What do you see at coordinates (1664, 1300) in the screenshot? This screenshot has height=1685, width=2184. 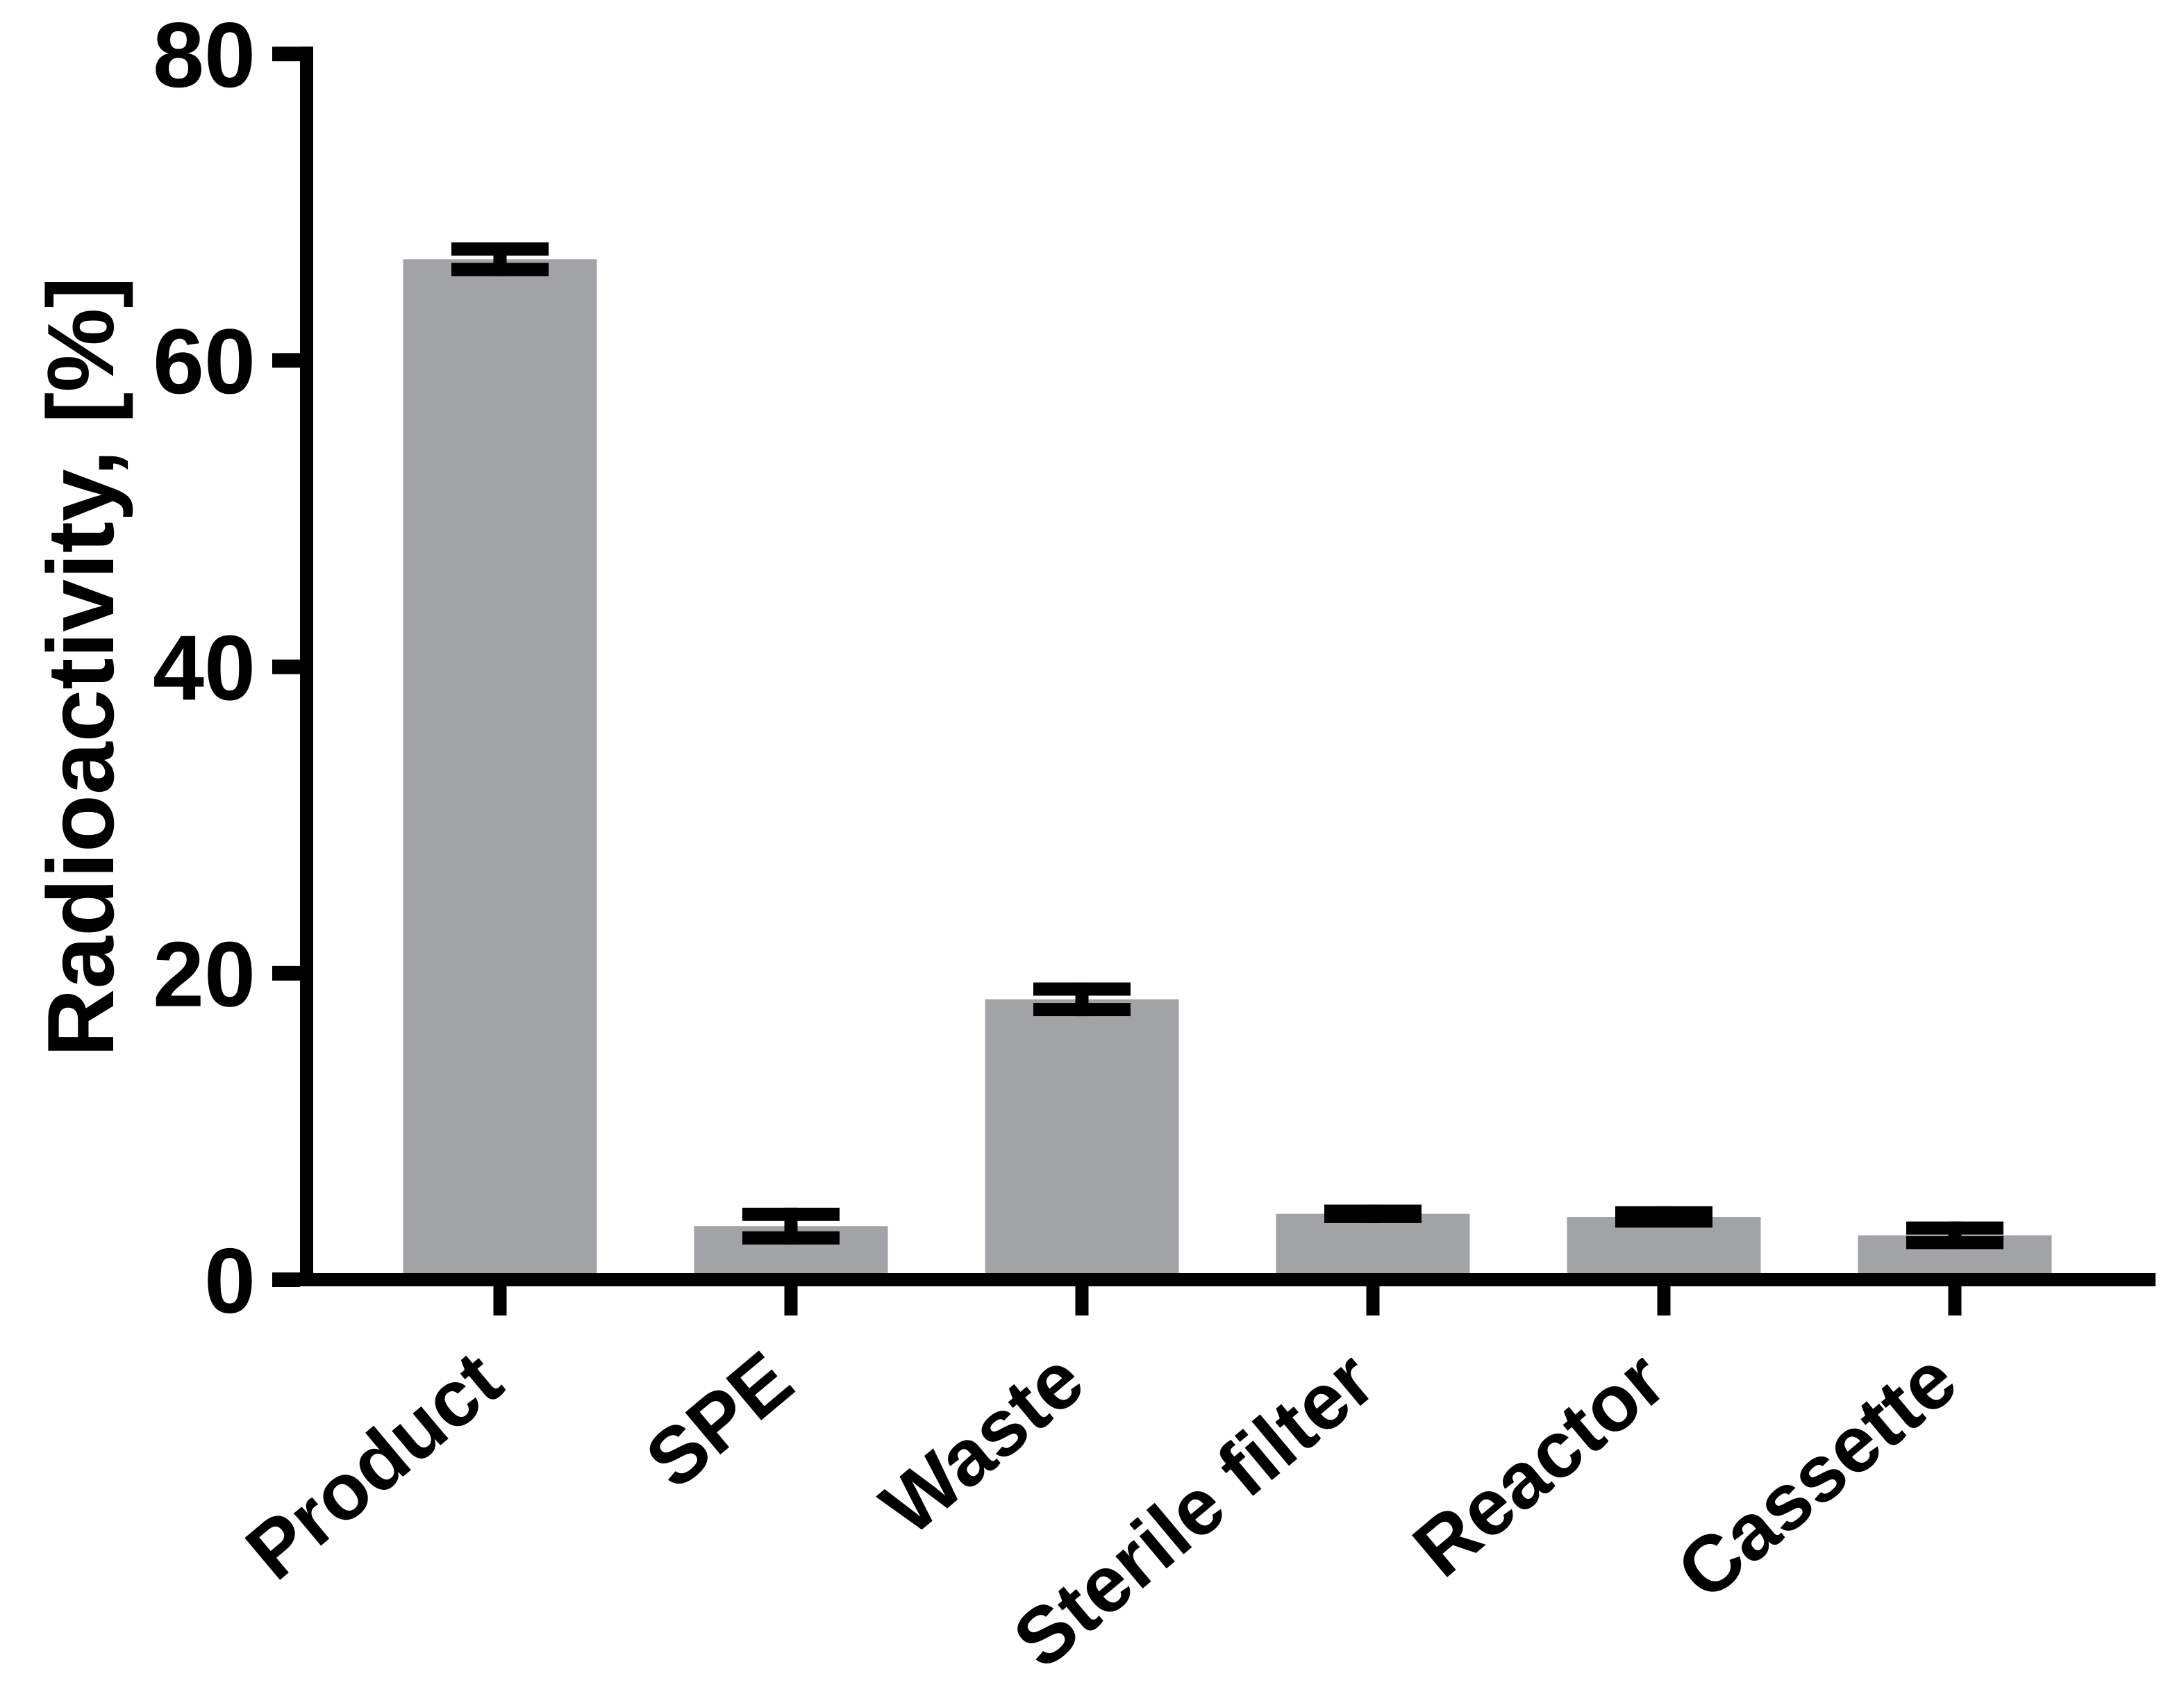 I see `x-tick-reactor` at bounding box center [1664, 1300].